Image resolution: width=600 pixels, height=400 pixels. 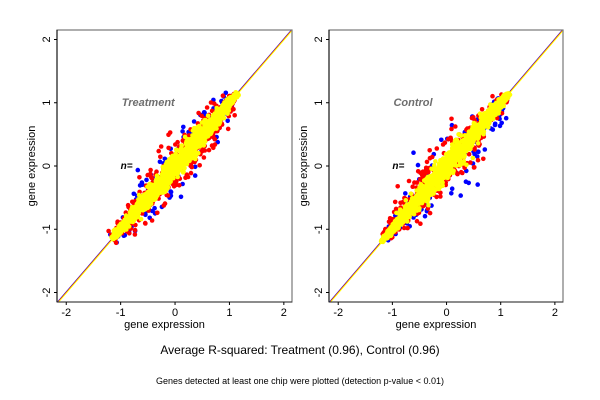 I want to click on x-tick-label: -2, so click(x=66, y=313).